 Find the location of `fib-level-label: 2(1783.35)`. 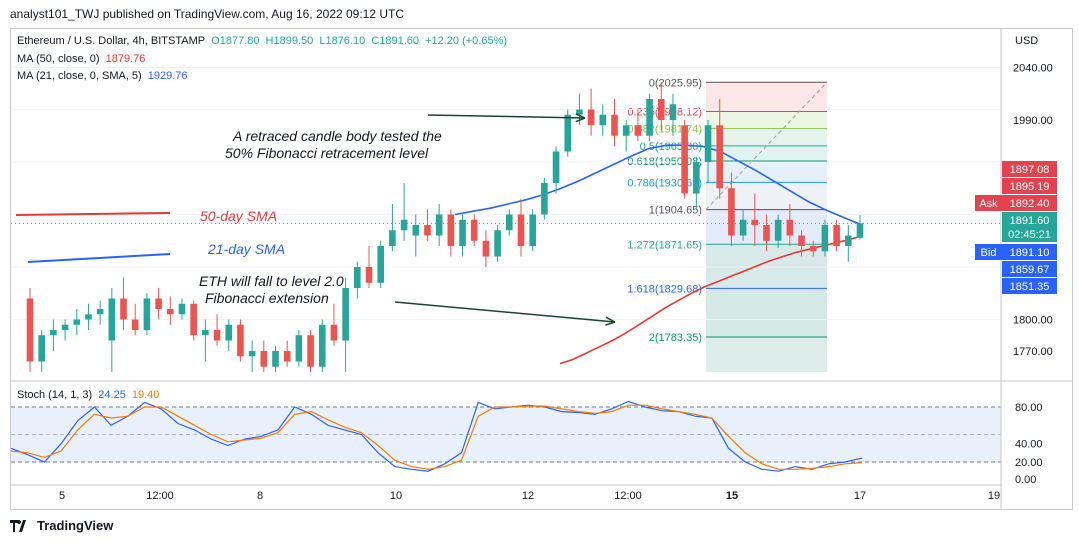

fib-level-label: 2(1783.35) is located at coordinates (675, 338).